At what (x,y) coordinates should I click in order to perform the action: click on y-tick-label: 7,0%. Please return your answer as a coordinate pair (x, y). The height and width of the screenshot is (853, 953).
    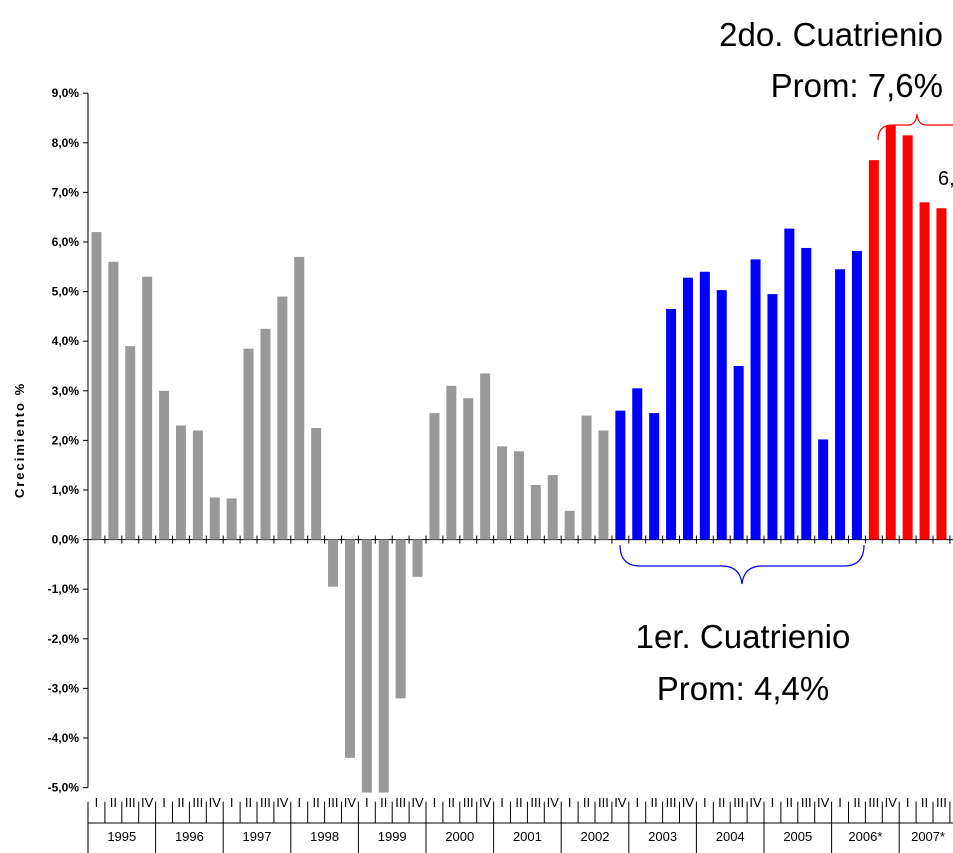
    Looking at the image, I should click on (66, 192).